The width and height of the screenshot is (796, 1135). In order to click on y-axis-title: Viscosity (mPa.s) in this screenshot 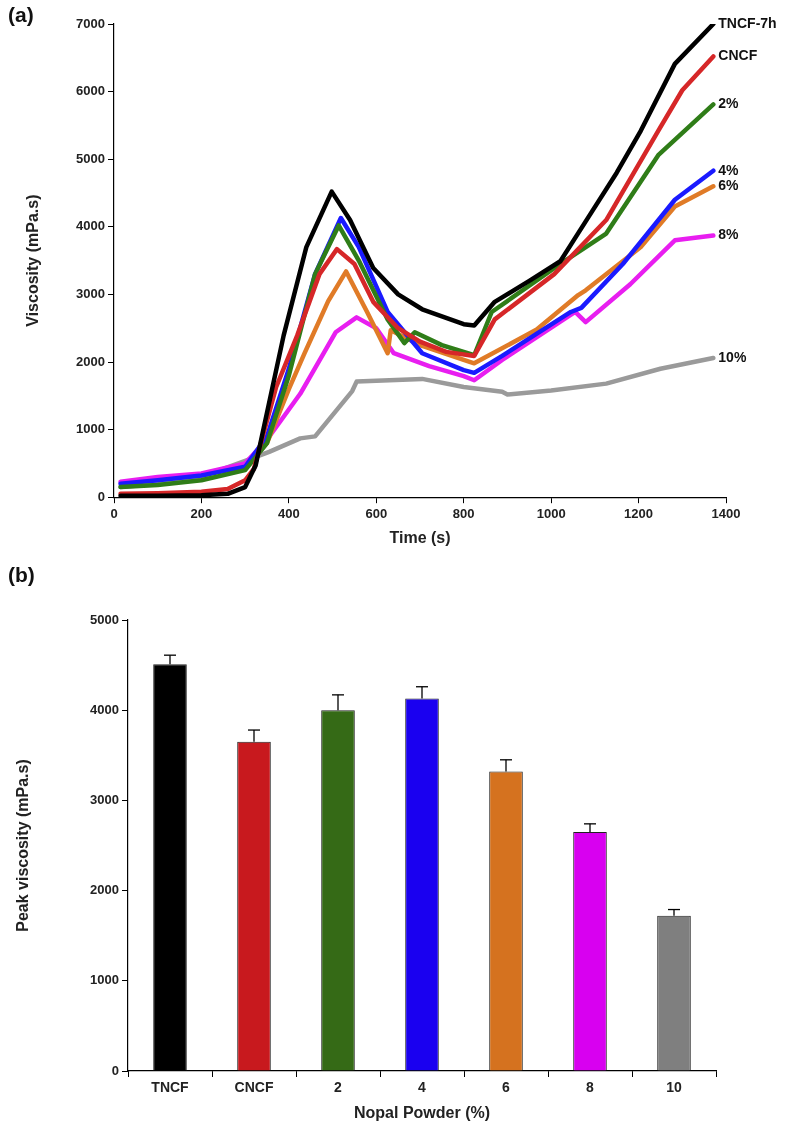, I will do `click(33, 260)`.